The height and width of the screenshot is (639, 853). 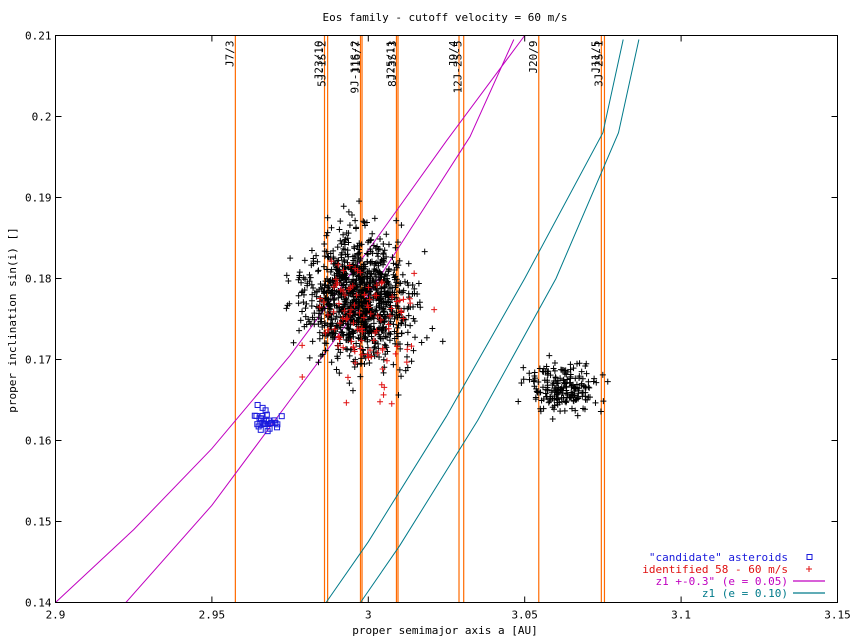 What do you see at coordinates (745, 593) in the screenshot?
I see `legend-label: z1 (e = 0.10)` at bounding box center [745, 593].